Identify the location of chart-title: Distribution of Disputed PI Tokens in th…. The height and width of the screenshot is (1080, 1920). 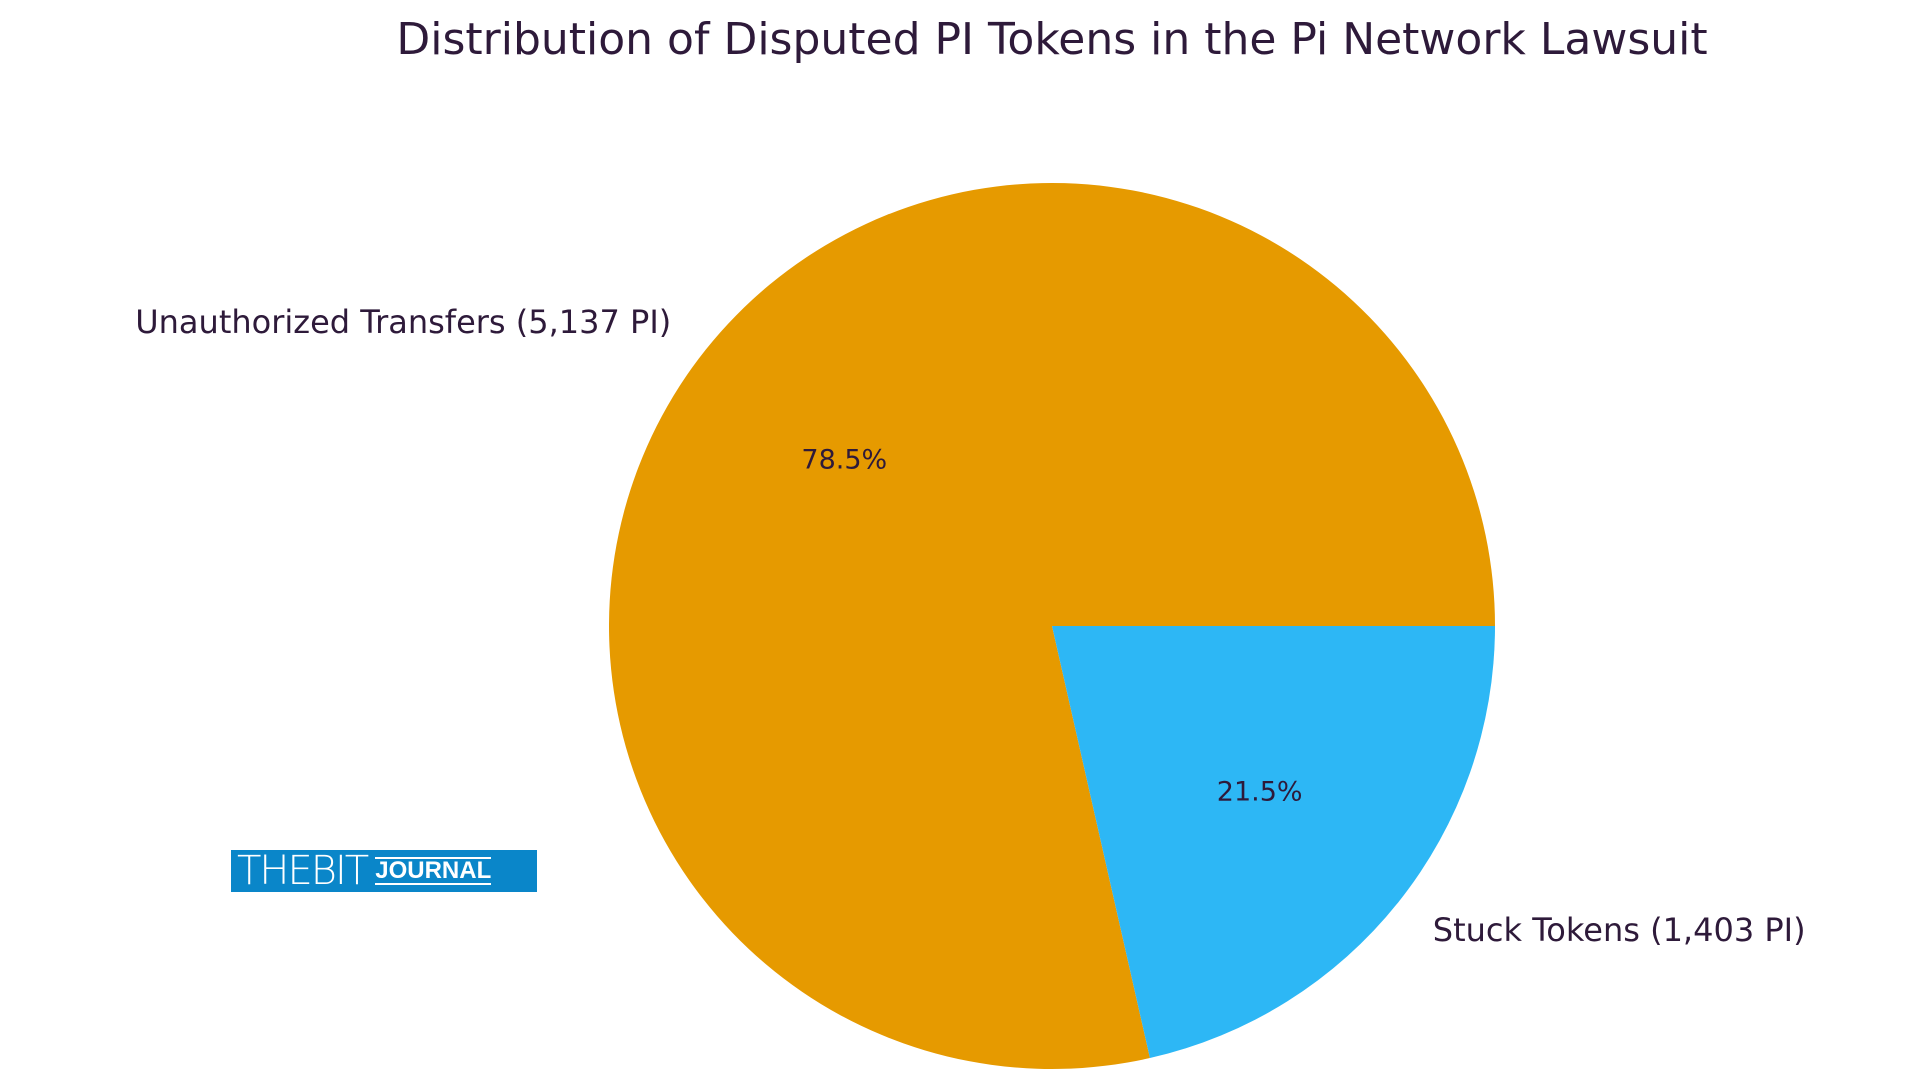
(1052, 39).